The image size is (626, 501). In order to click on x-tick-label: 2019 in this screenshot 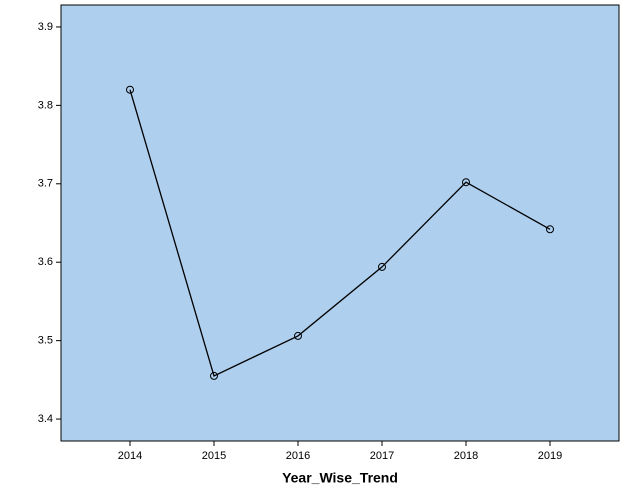, I will do `click(550, 456)`.